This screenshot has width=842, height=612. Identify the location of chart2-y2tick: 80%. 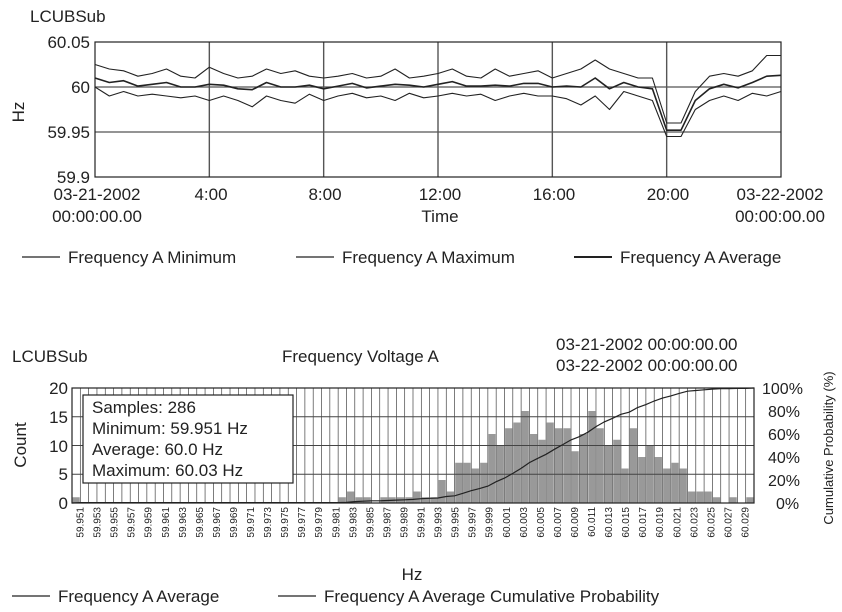
(784, 412).